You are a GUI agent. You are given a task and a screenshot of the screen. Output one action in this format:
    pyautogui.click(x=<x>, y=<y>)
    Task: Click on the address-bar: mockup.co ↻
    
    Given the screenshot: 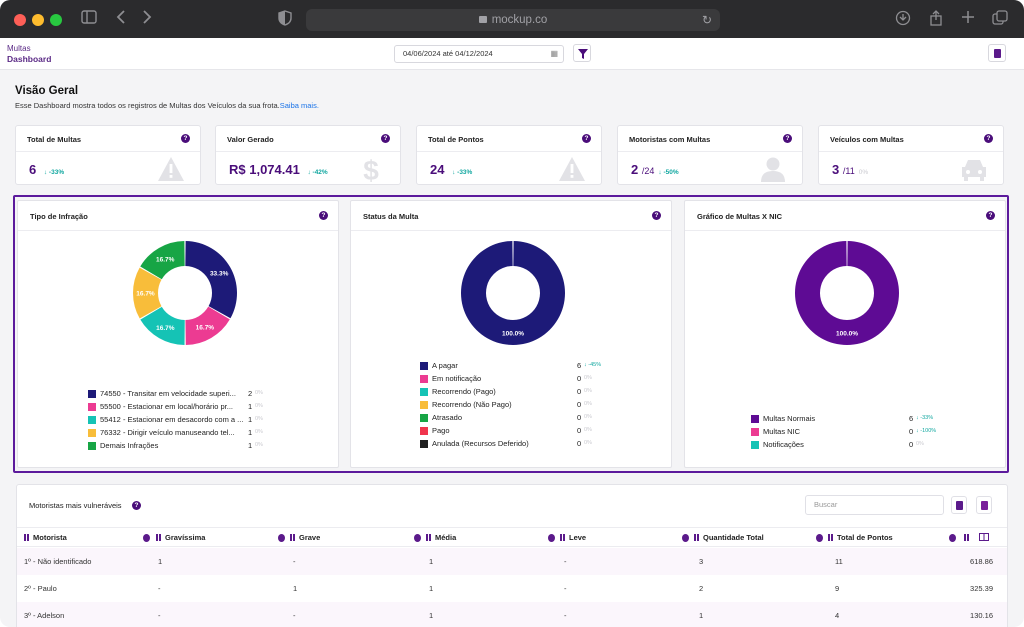 What is the action you would take?
    pyautogui.click(x=513, y=20)
    